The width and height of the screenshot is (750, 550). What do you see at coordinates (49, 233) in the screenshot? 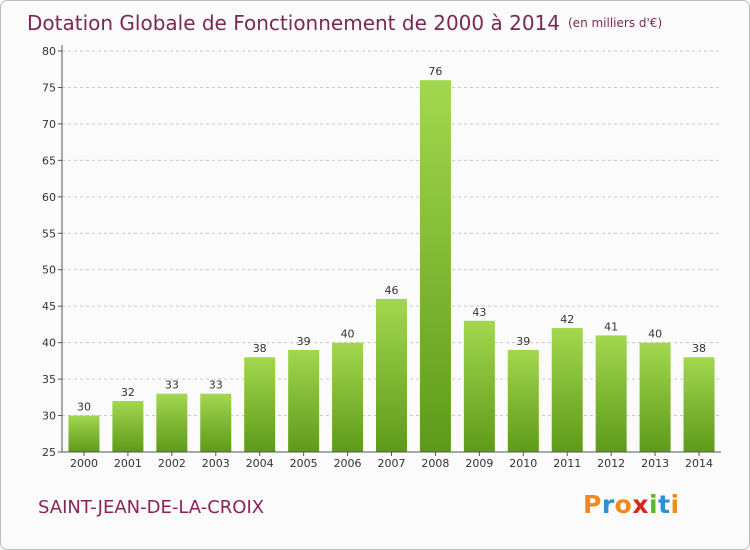
I see `y-tick-label: 55` at bounding box center [49, 233].